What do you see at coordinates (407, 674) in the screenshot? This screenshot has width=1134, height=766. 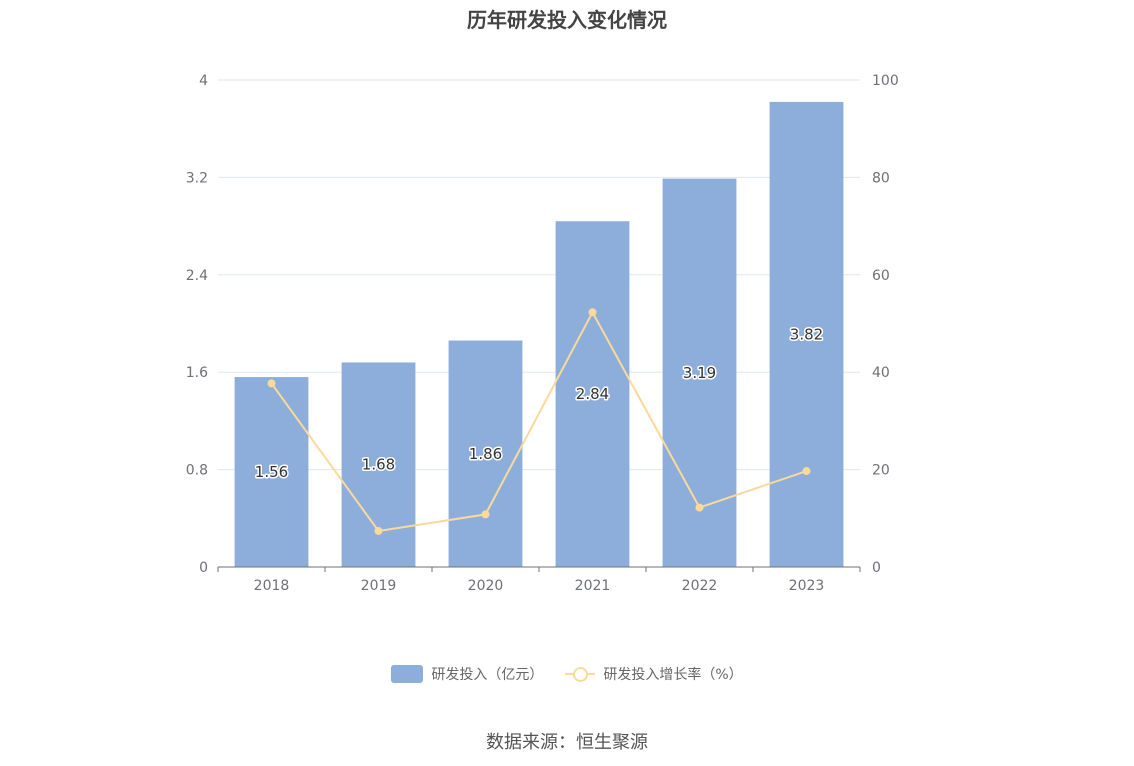 I see `legend-bar-swatch` at bounding box center [407, 674].